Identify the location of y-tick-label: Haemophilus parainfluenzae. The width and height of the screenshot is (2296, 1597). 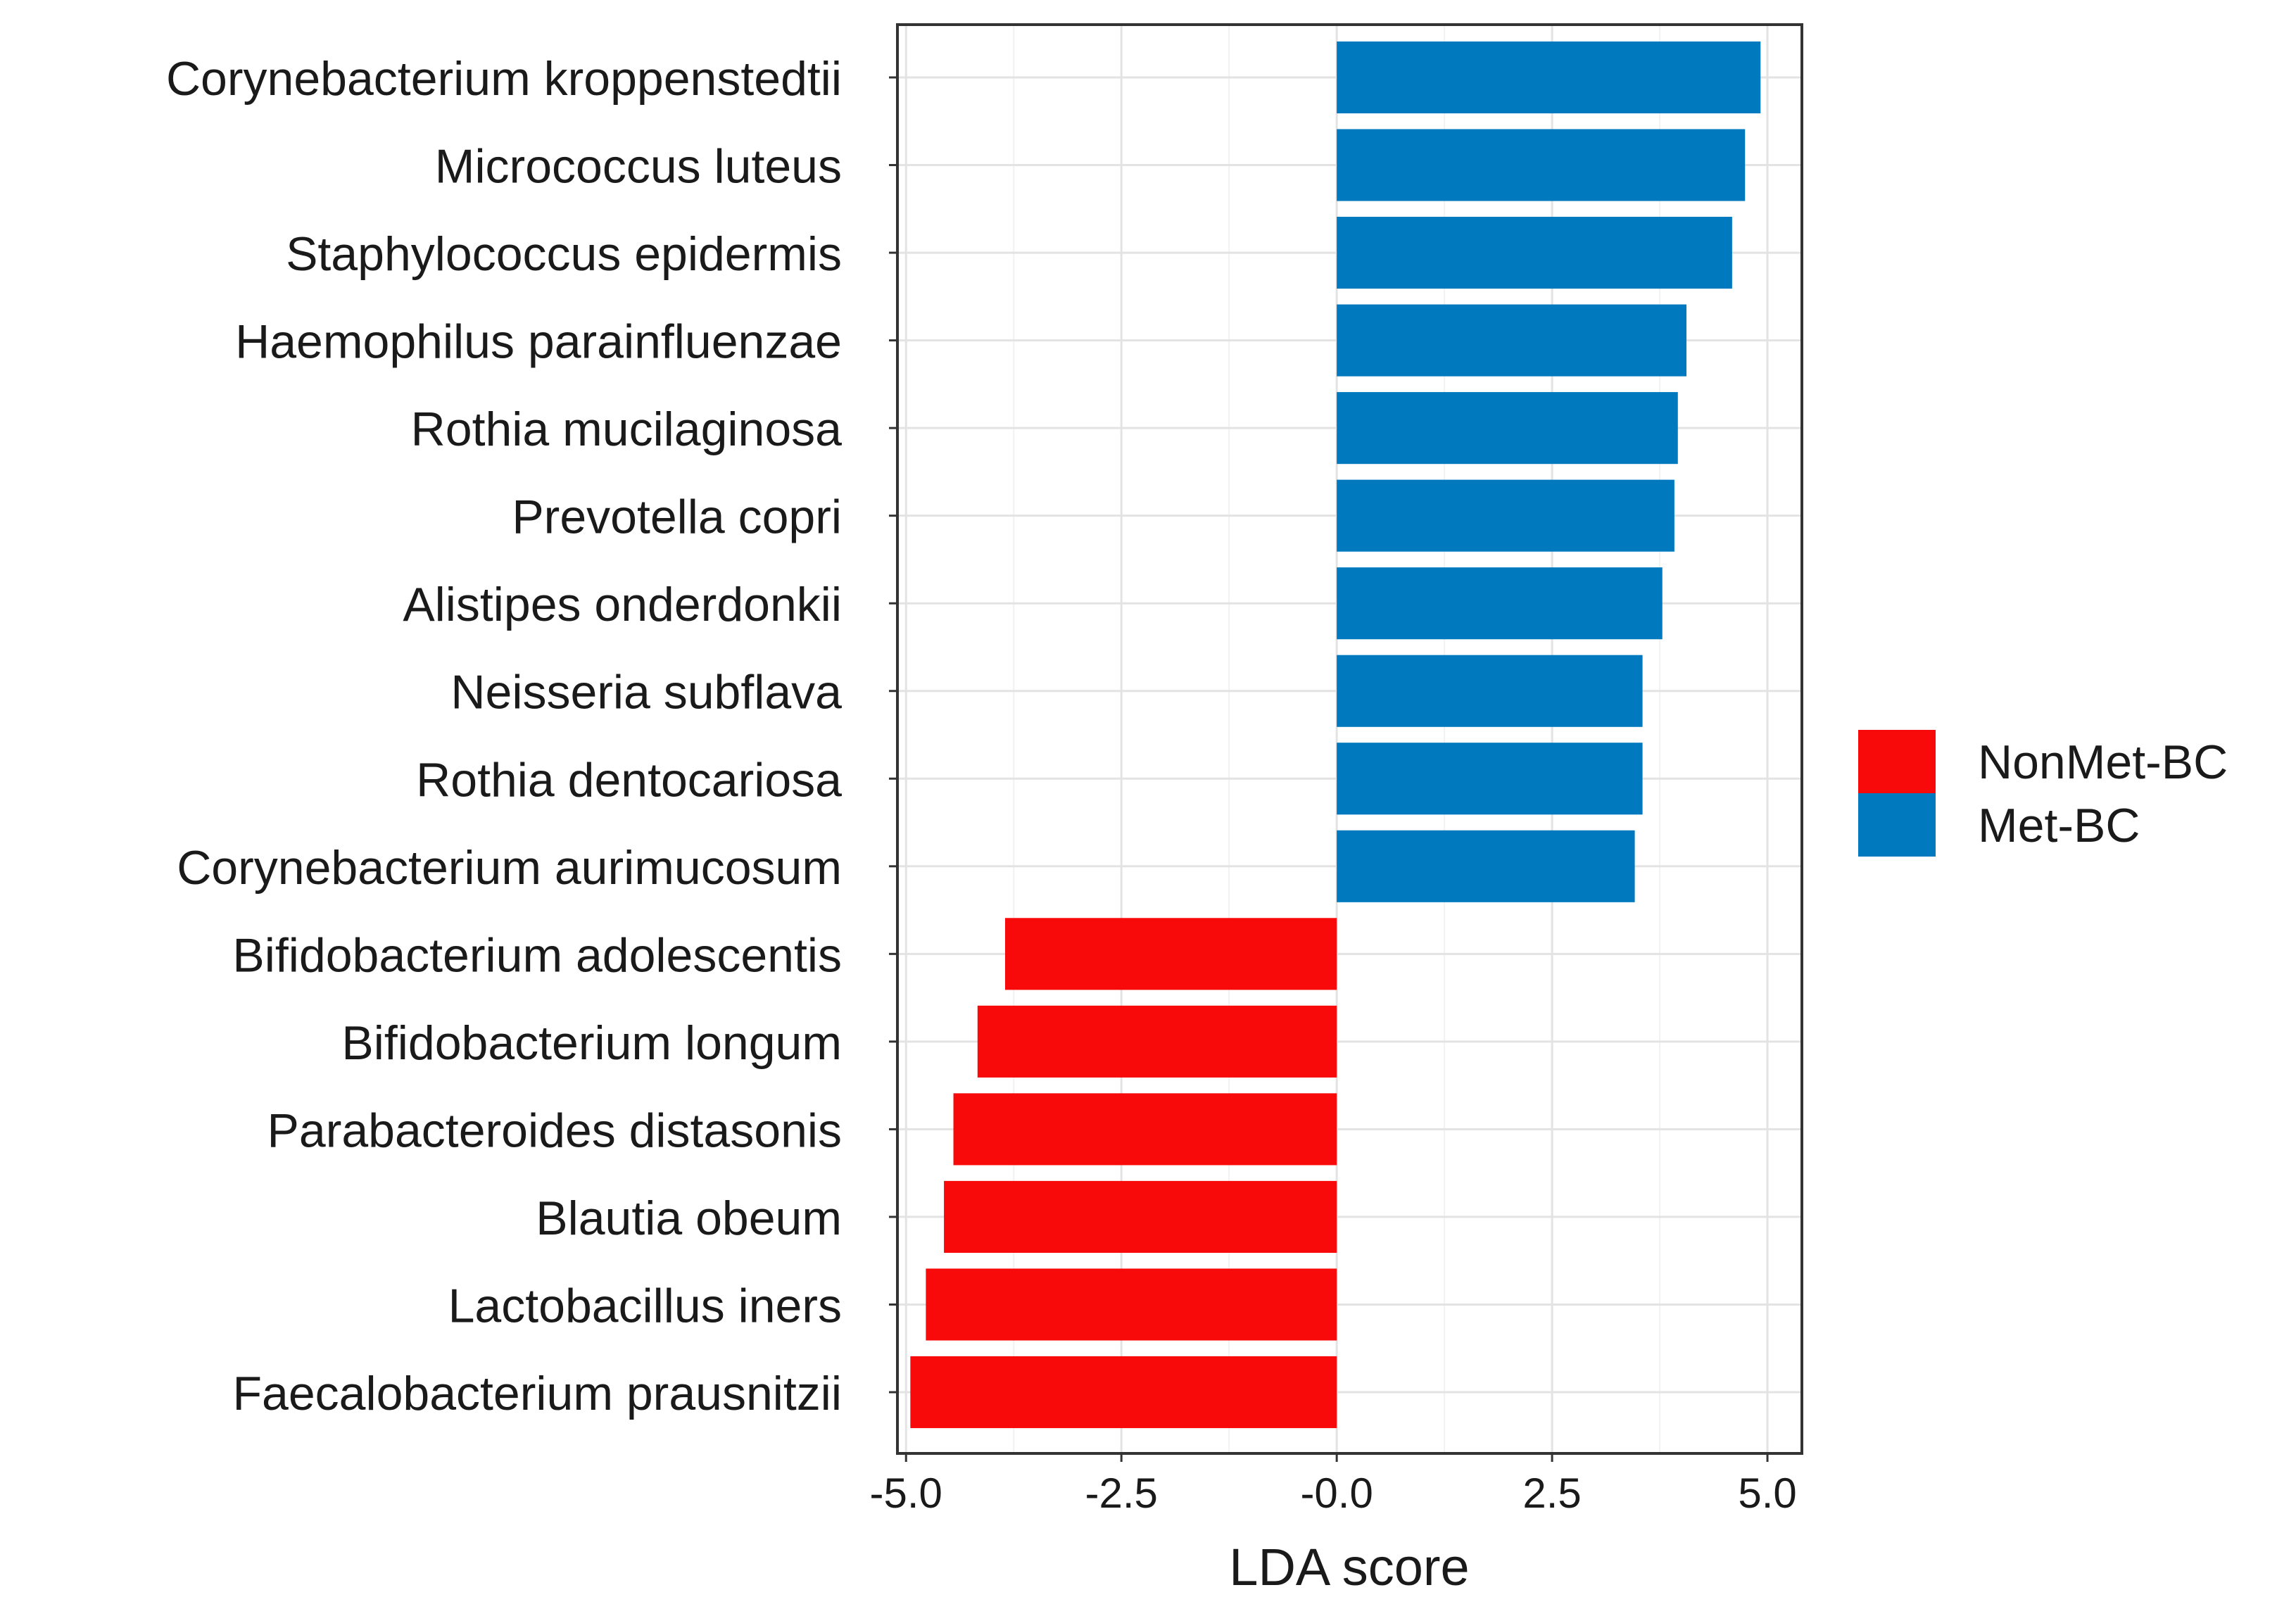
(538, 342).